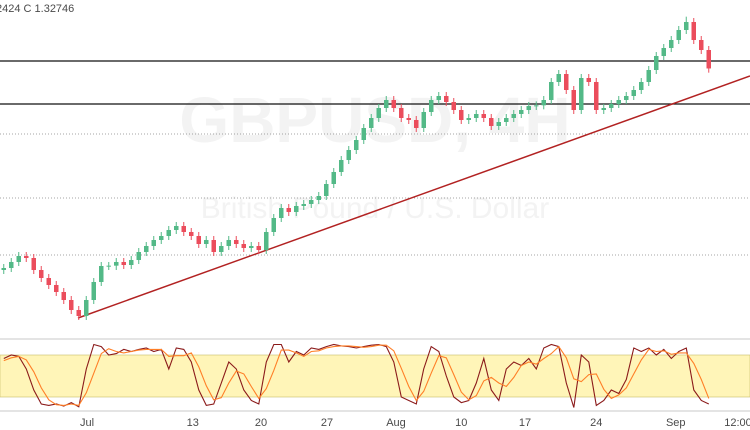 Image resolution: width=750 pixels, height=430 pixels. Describe the element at coordinates (525, 423) in the screenshot. I see `x-tick-label: 17` at that location.